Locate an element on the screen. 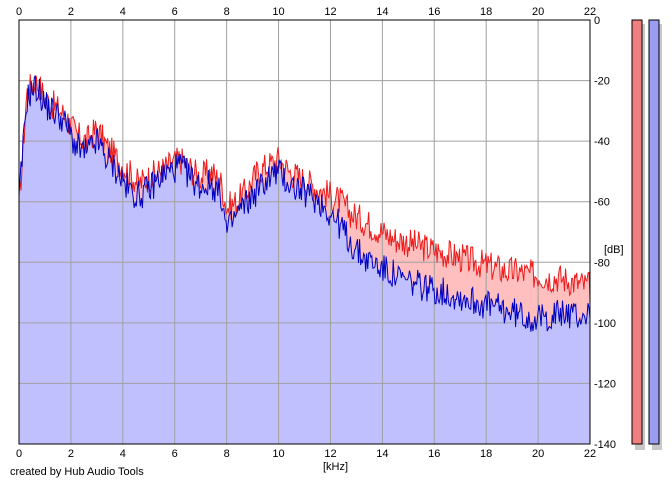  x-tick-label-top: 6 is located at coordinates (175, 12).